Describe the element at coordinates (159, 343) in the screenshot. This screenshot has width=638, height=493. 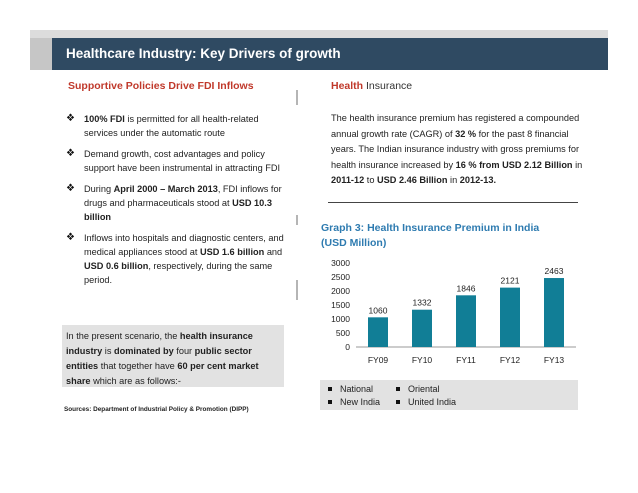
I see `bold-text: health insurance industry` at that location.